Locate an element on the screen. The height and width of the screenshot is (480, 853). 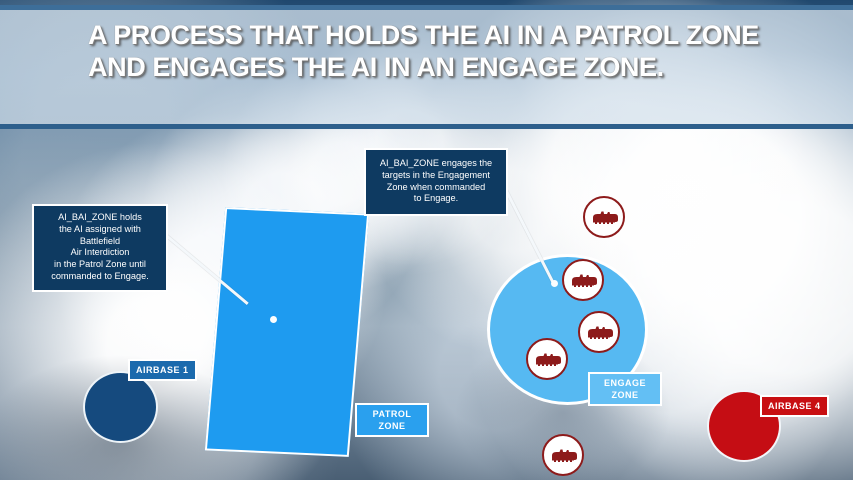
label-line: ENGAGE is located at coordinates (624, 383).